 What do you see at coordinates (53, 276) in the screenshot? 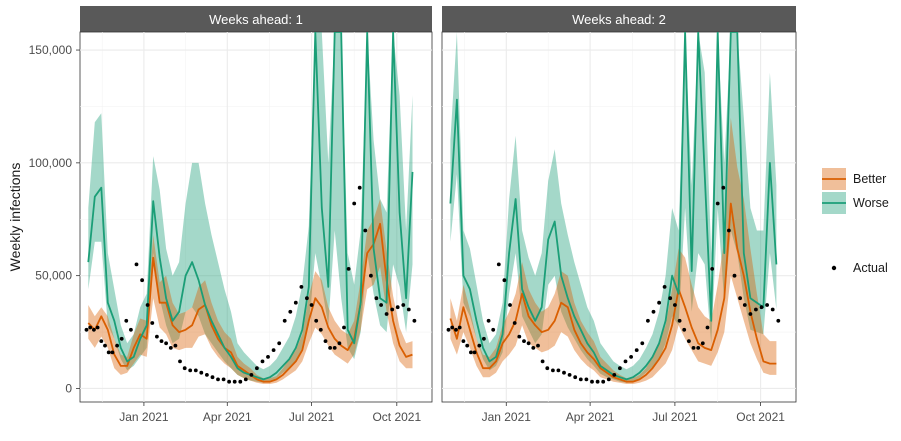
I see `y-tick-label: 50,000` at bounding box center [53, 276].